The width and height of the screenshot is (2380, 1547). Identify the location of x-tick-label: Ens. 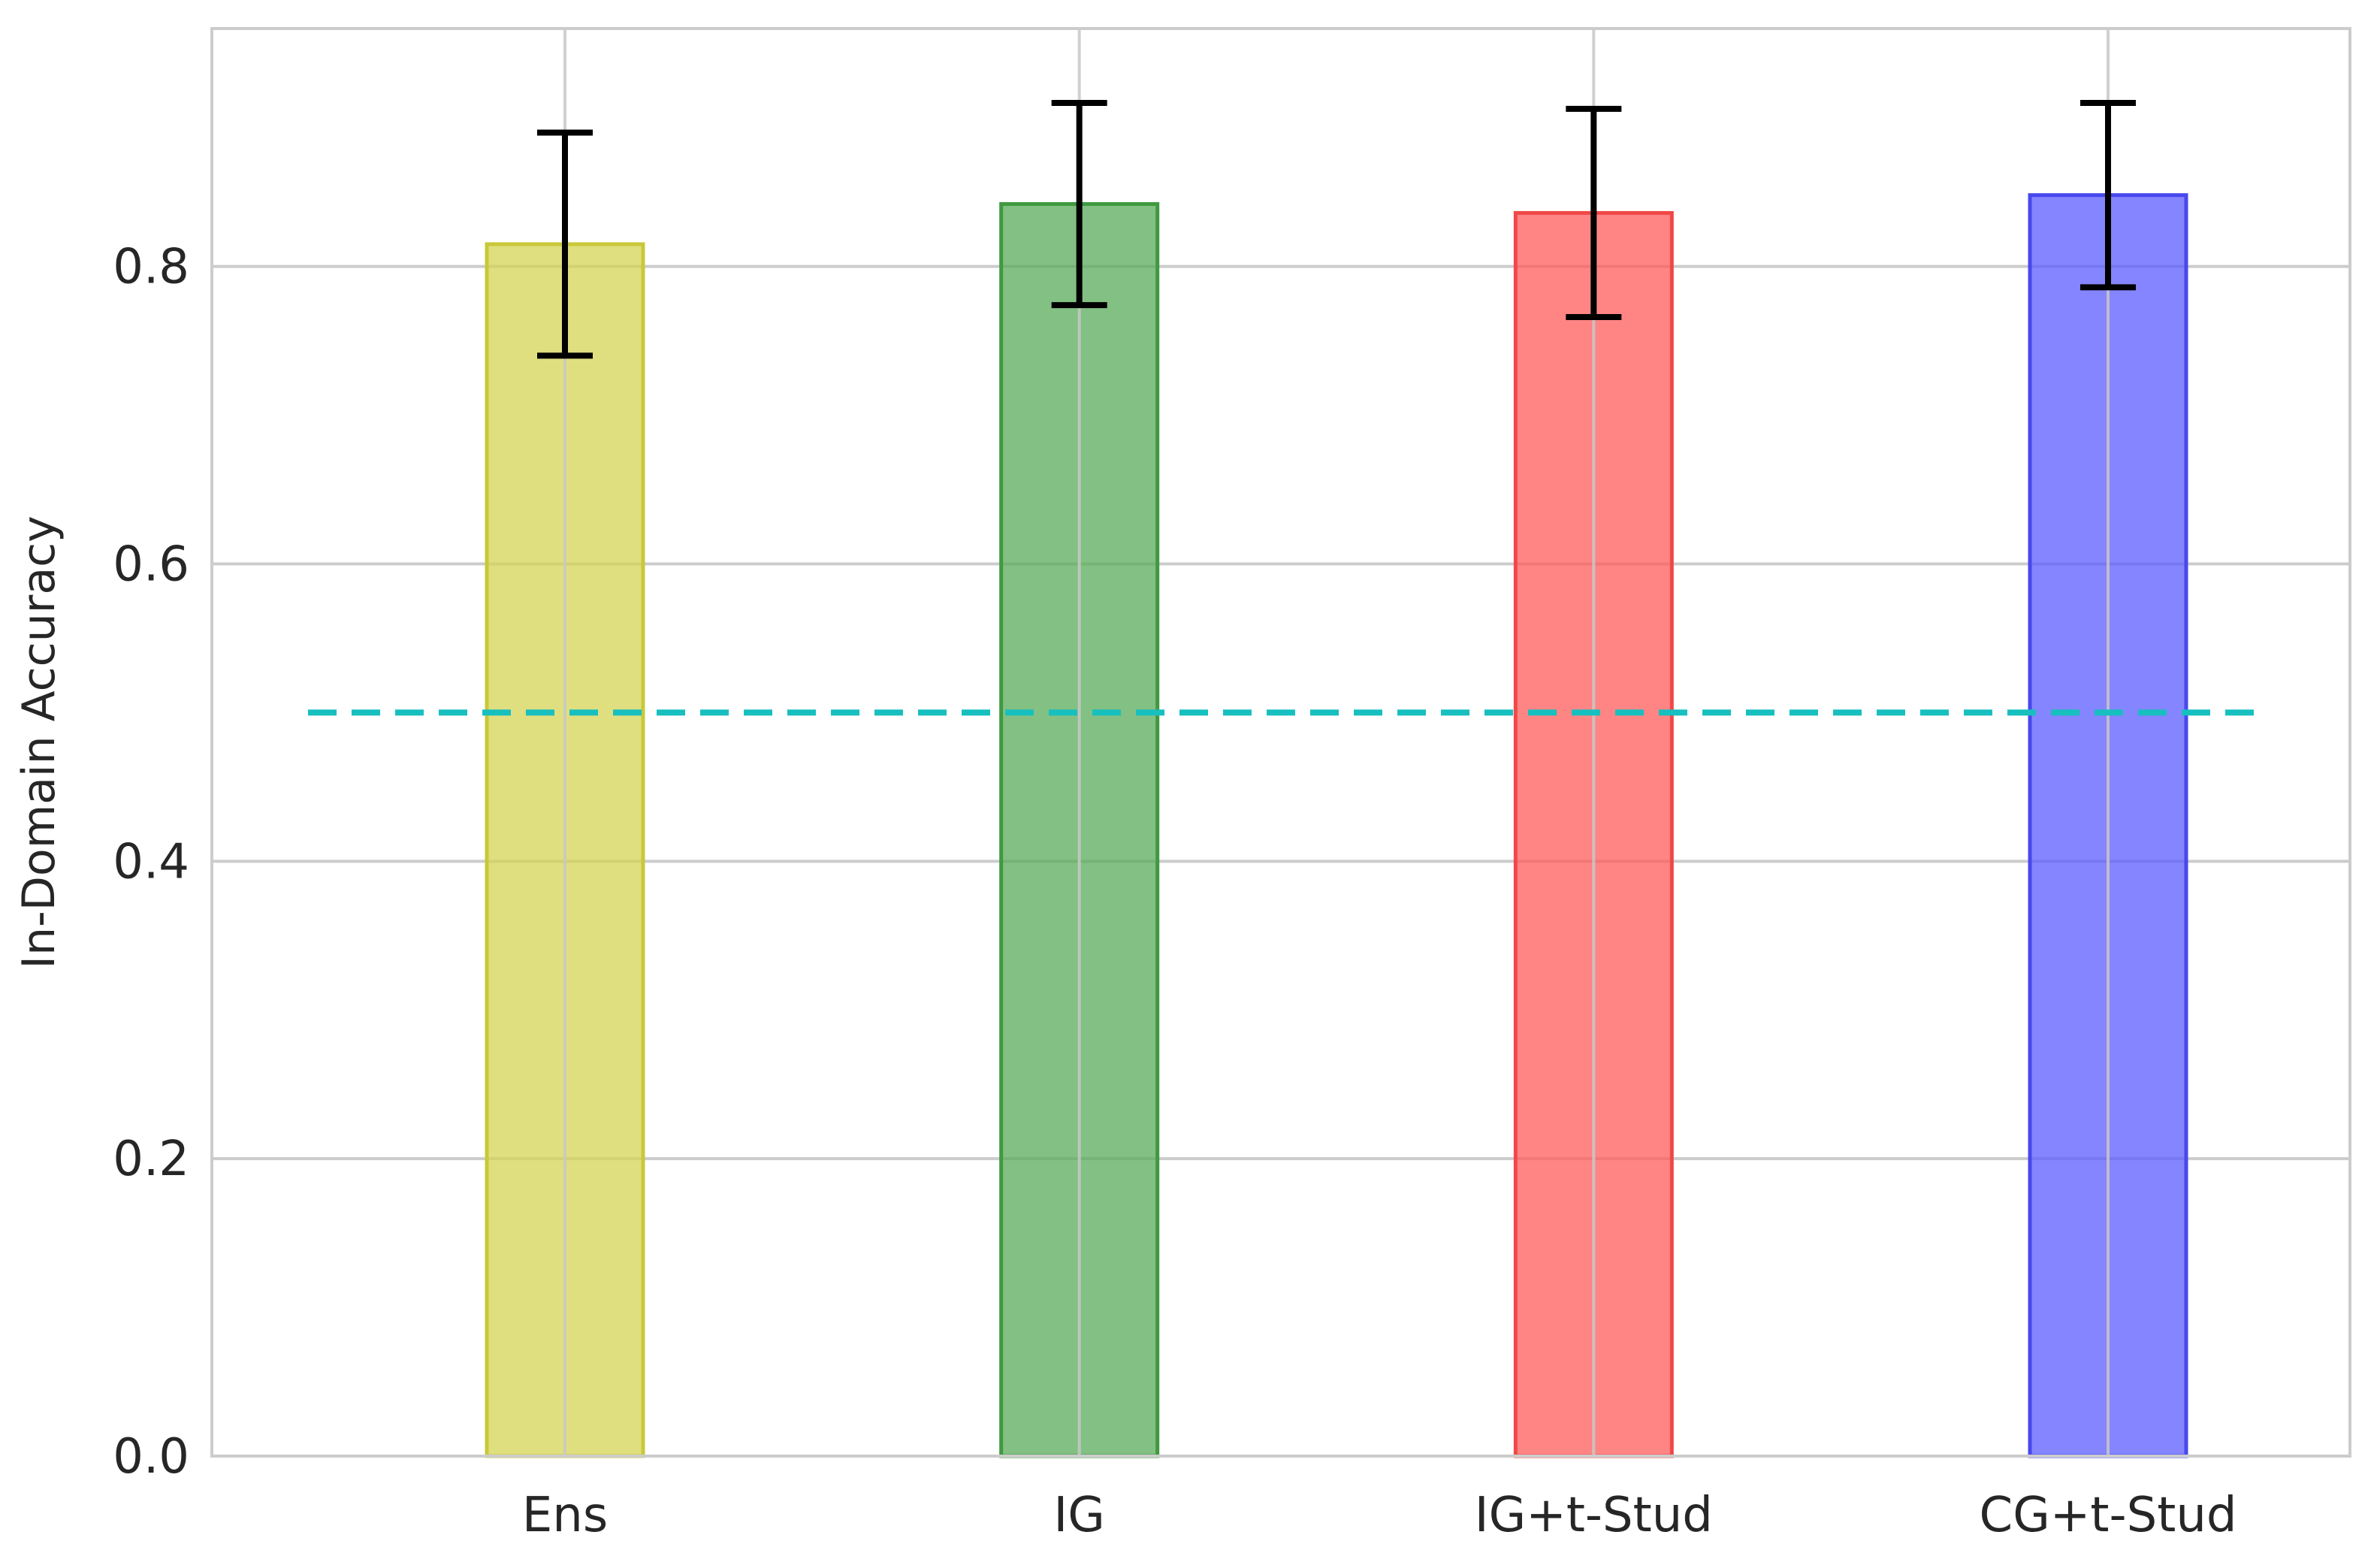
(565, 1515).